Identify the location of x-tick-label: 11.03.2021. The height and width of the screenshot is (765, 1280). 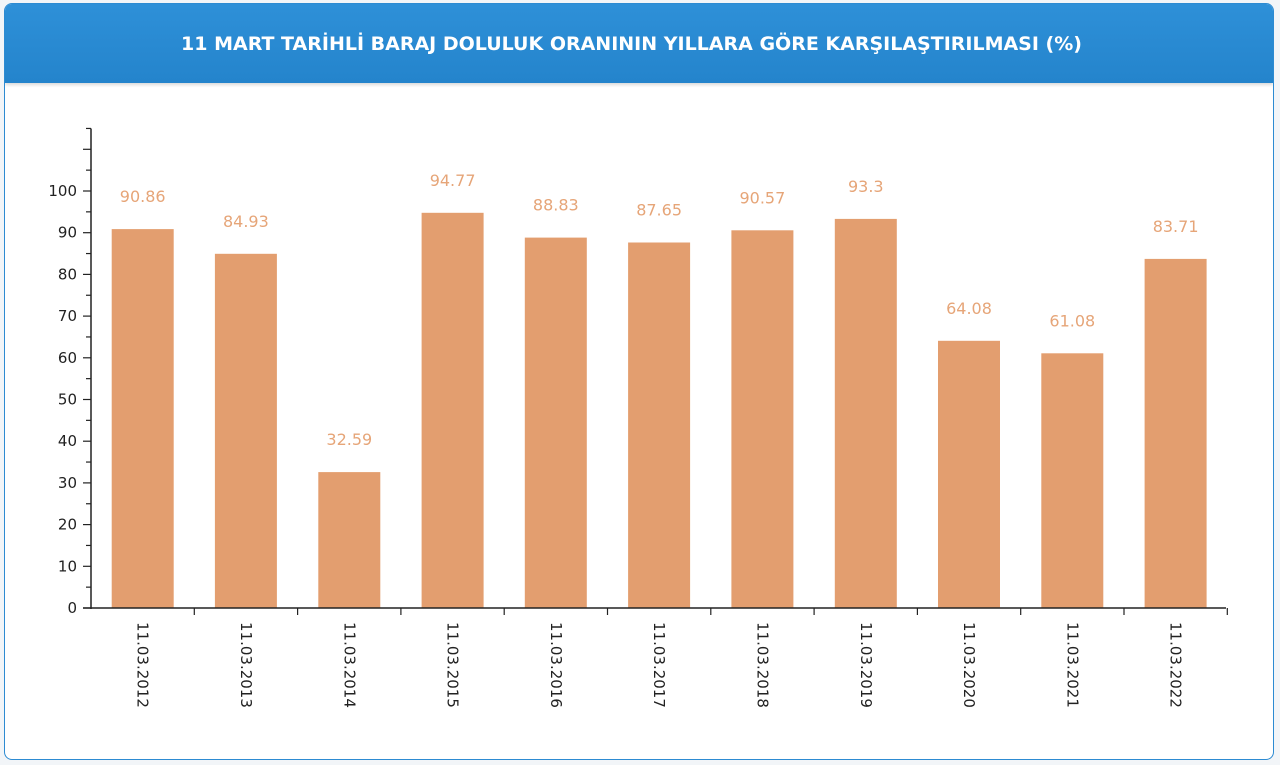
(1072, 665).